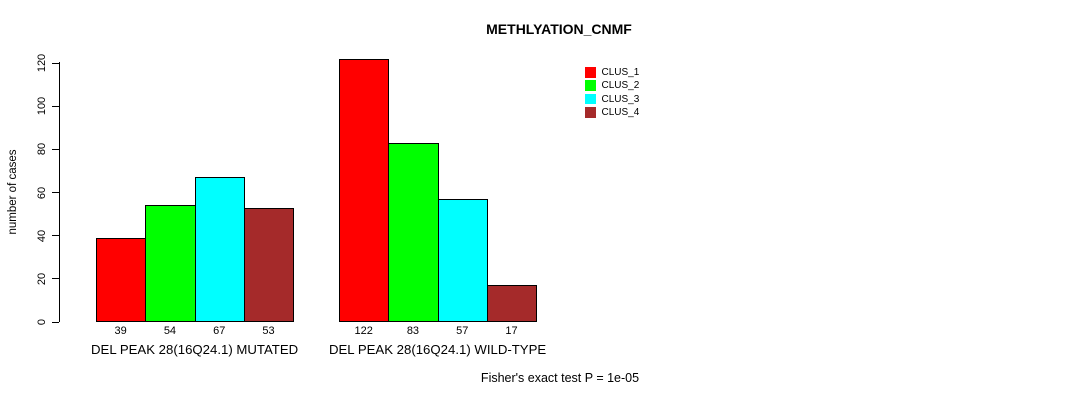 This screenshot has height=400, width=1090. I want to click on bar-value-label: 83, so click(413, 331).